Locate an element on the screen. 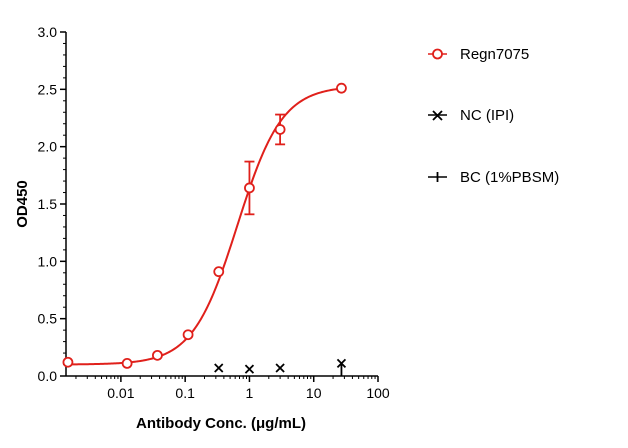 This screenshot has width=628, height=448. y-tick-label: 3.0 is located at coordinates (48, 32).